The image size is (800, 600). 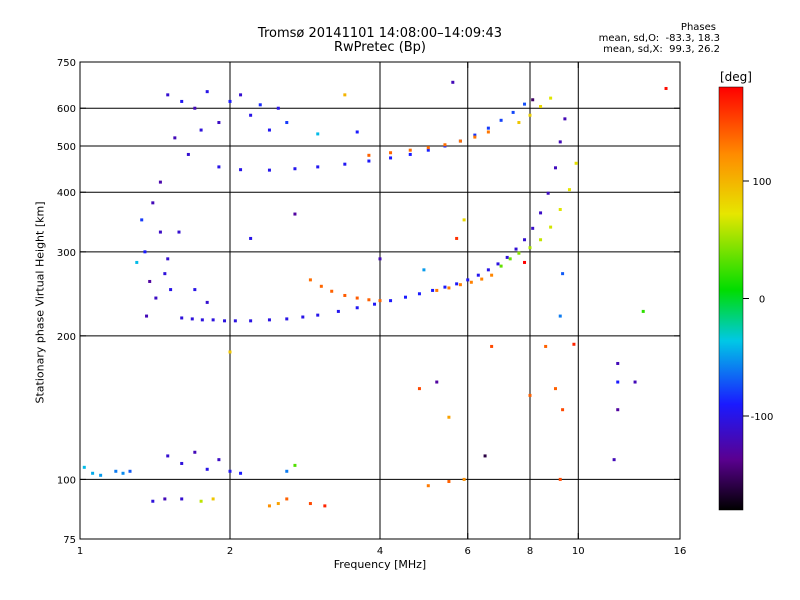 What do you see at coordinates (698, 27) in the screenshot?
I see `phases-title: Phases` at bounding box center [698, 27].